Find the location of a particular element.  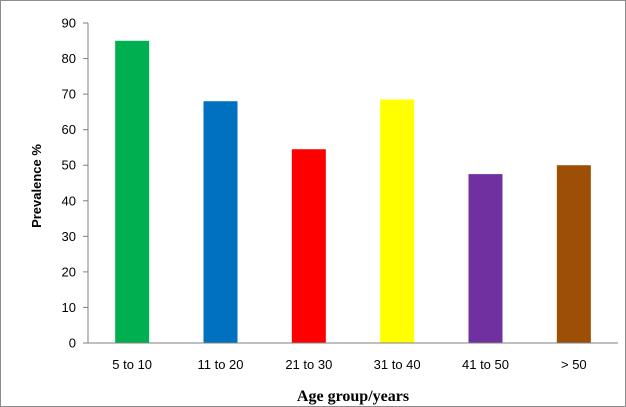

y-tick-label: 70 is located at coordinates (69, 94).